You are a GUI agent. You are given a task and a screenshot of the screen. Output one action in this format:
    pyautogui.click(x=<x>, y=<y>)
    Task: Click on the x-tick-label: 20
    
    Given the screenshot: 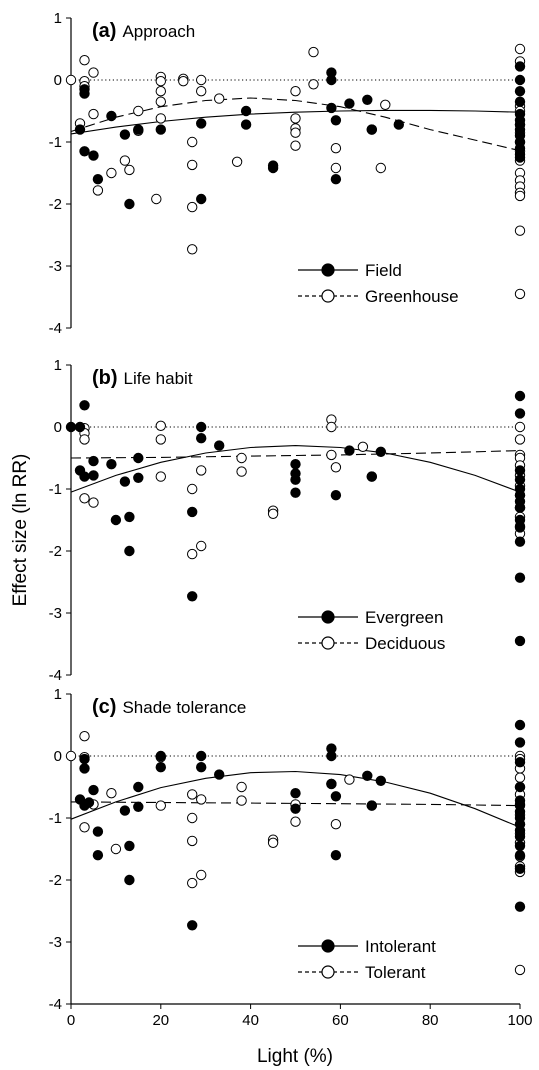 What is the action you would take?
    pyautogui.click(x=160, y=1020)
    